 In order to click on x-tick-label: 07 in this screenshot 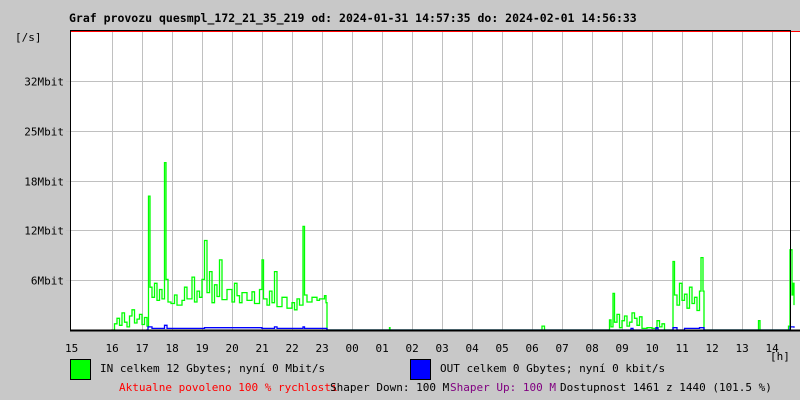, I will do `click(562, 348)`.